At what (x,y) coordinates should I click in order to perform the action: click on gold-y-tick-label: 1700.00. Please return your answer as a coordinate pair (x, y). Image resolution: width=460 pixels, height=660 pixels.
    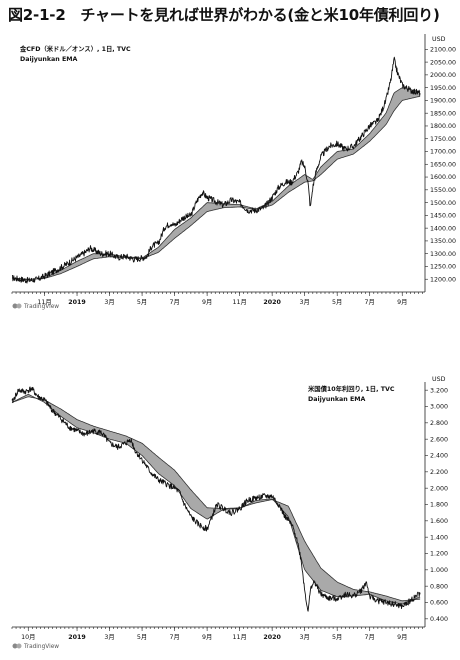
    Looking at the image, I should click on (443, 152).